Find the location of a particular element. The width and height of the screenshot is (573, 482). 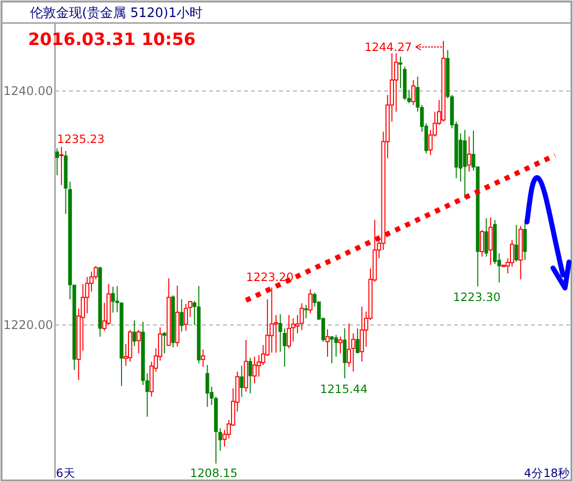

annotation: 6天 is located at coordinates (66, 473).